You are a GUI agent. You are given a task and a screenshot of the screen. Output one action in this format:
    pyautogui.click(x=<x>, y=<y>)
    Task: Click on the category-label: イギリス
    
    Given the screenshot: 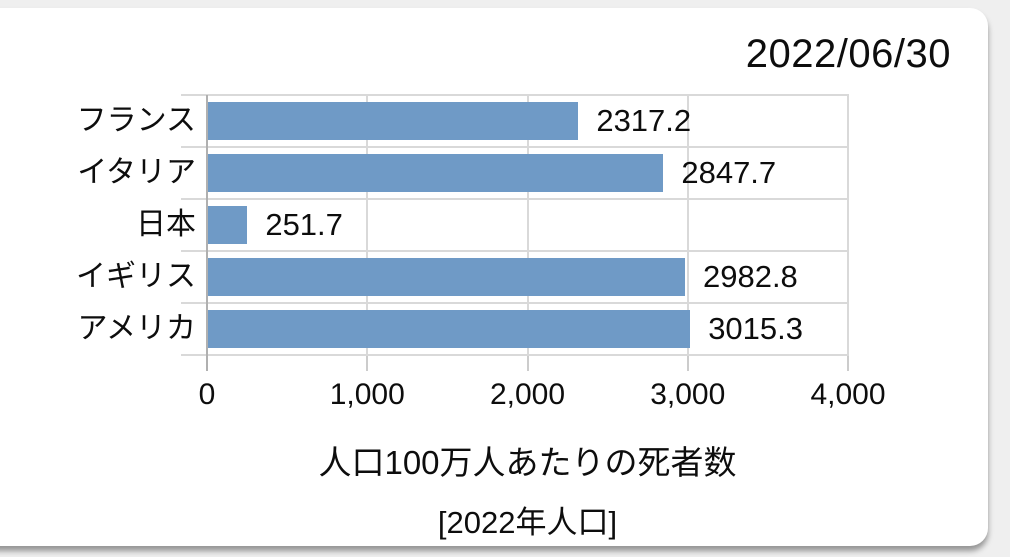 What is the action you would take?
    pyautogui.click(x=136, y=276)
    